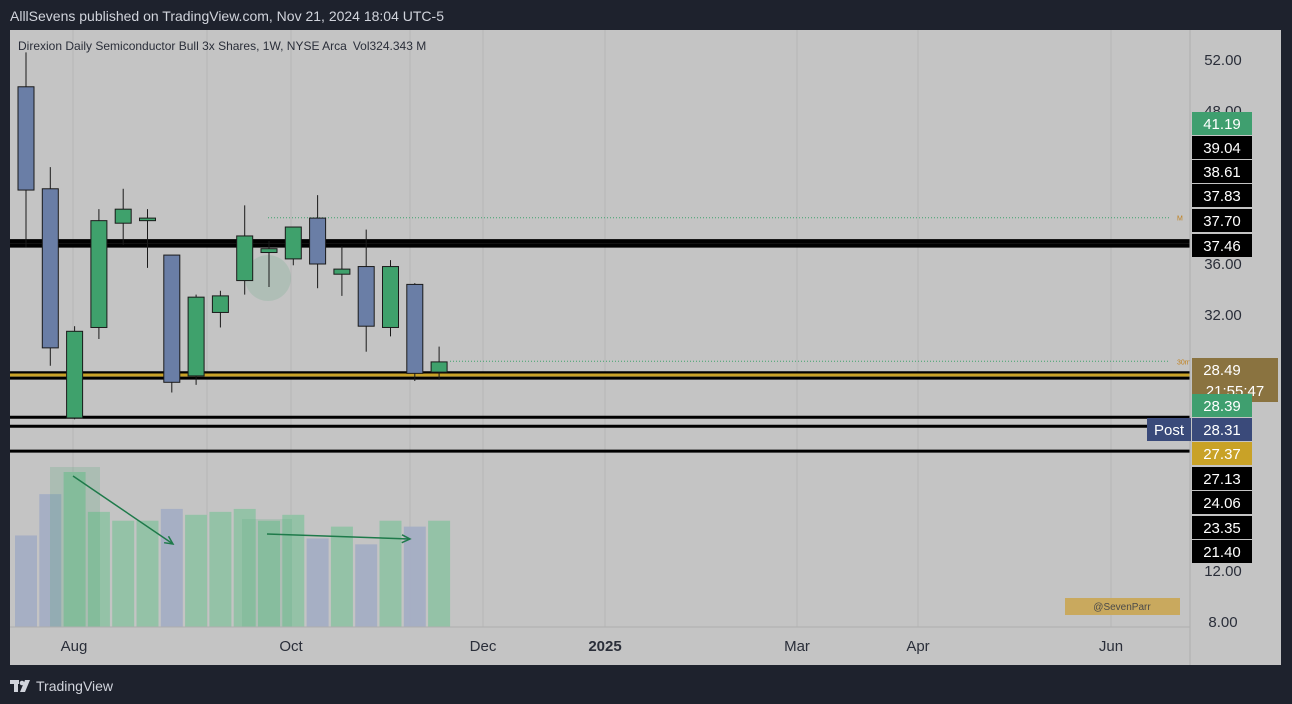 The width and height of the screenshot is (1292, 704). I want to click on price-label-value: 28.31, so click(1222, 430).